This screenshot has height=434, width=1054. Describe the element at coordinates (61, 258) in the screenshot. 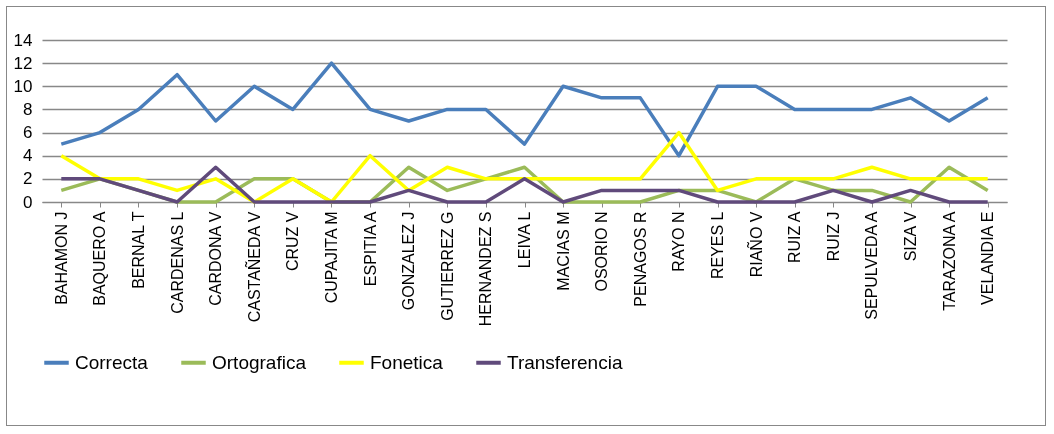

I see `x-tick-label: BAHAMON J` at that location.